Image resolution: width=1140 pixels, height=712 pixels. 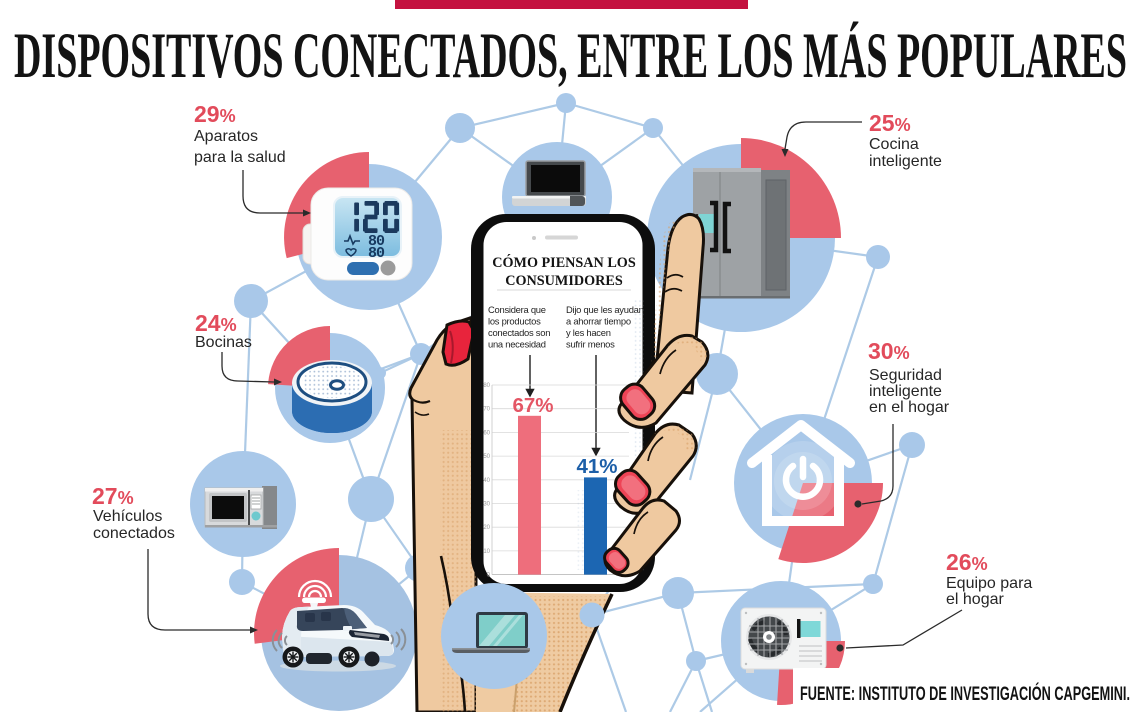 I want to click on svg-text: a ahorrar tiempo, so click(x=598, y=321).